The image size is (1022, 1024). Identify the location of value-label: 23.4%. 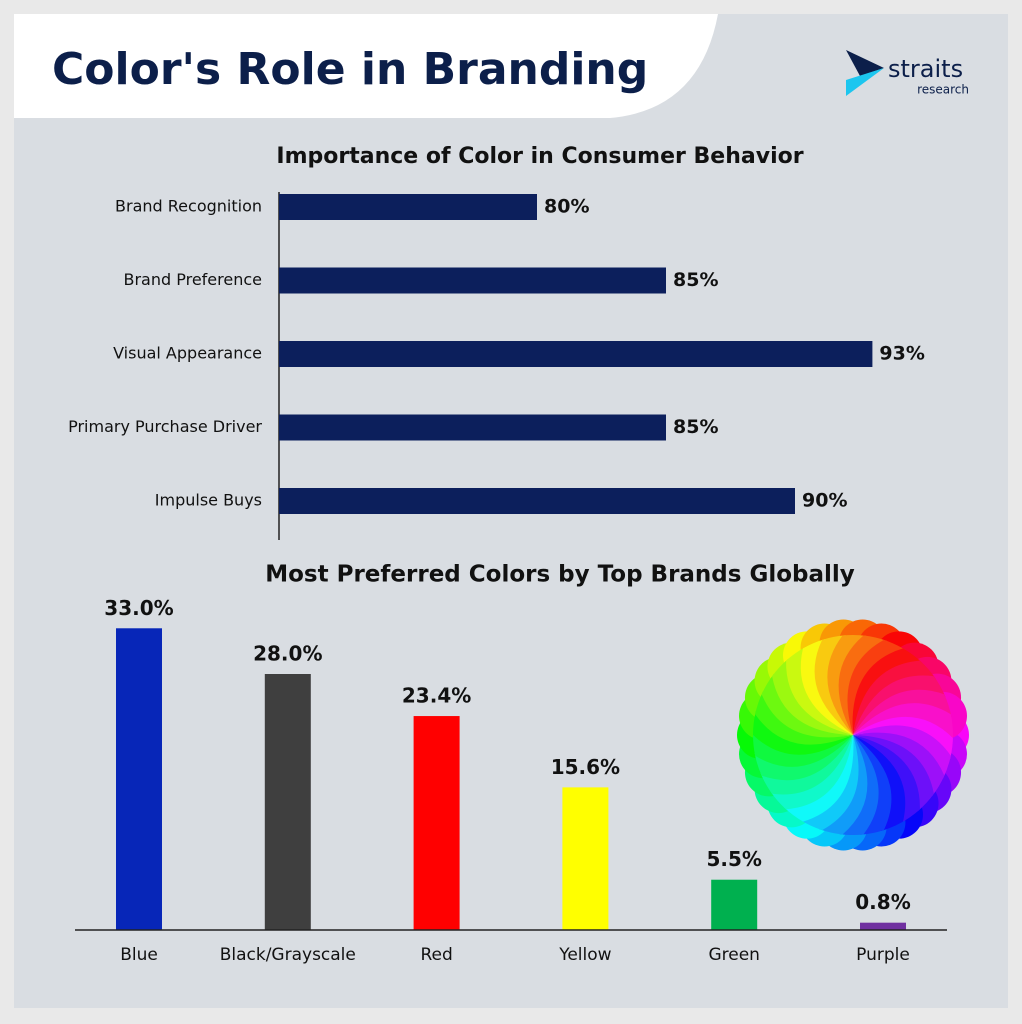
(436, 696).